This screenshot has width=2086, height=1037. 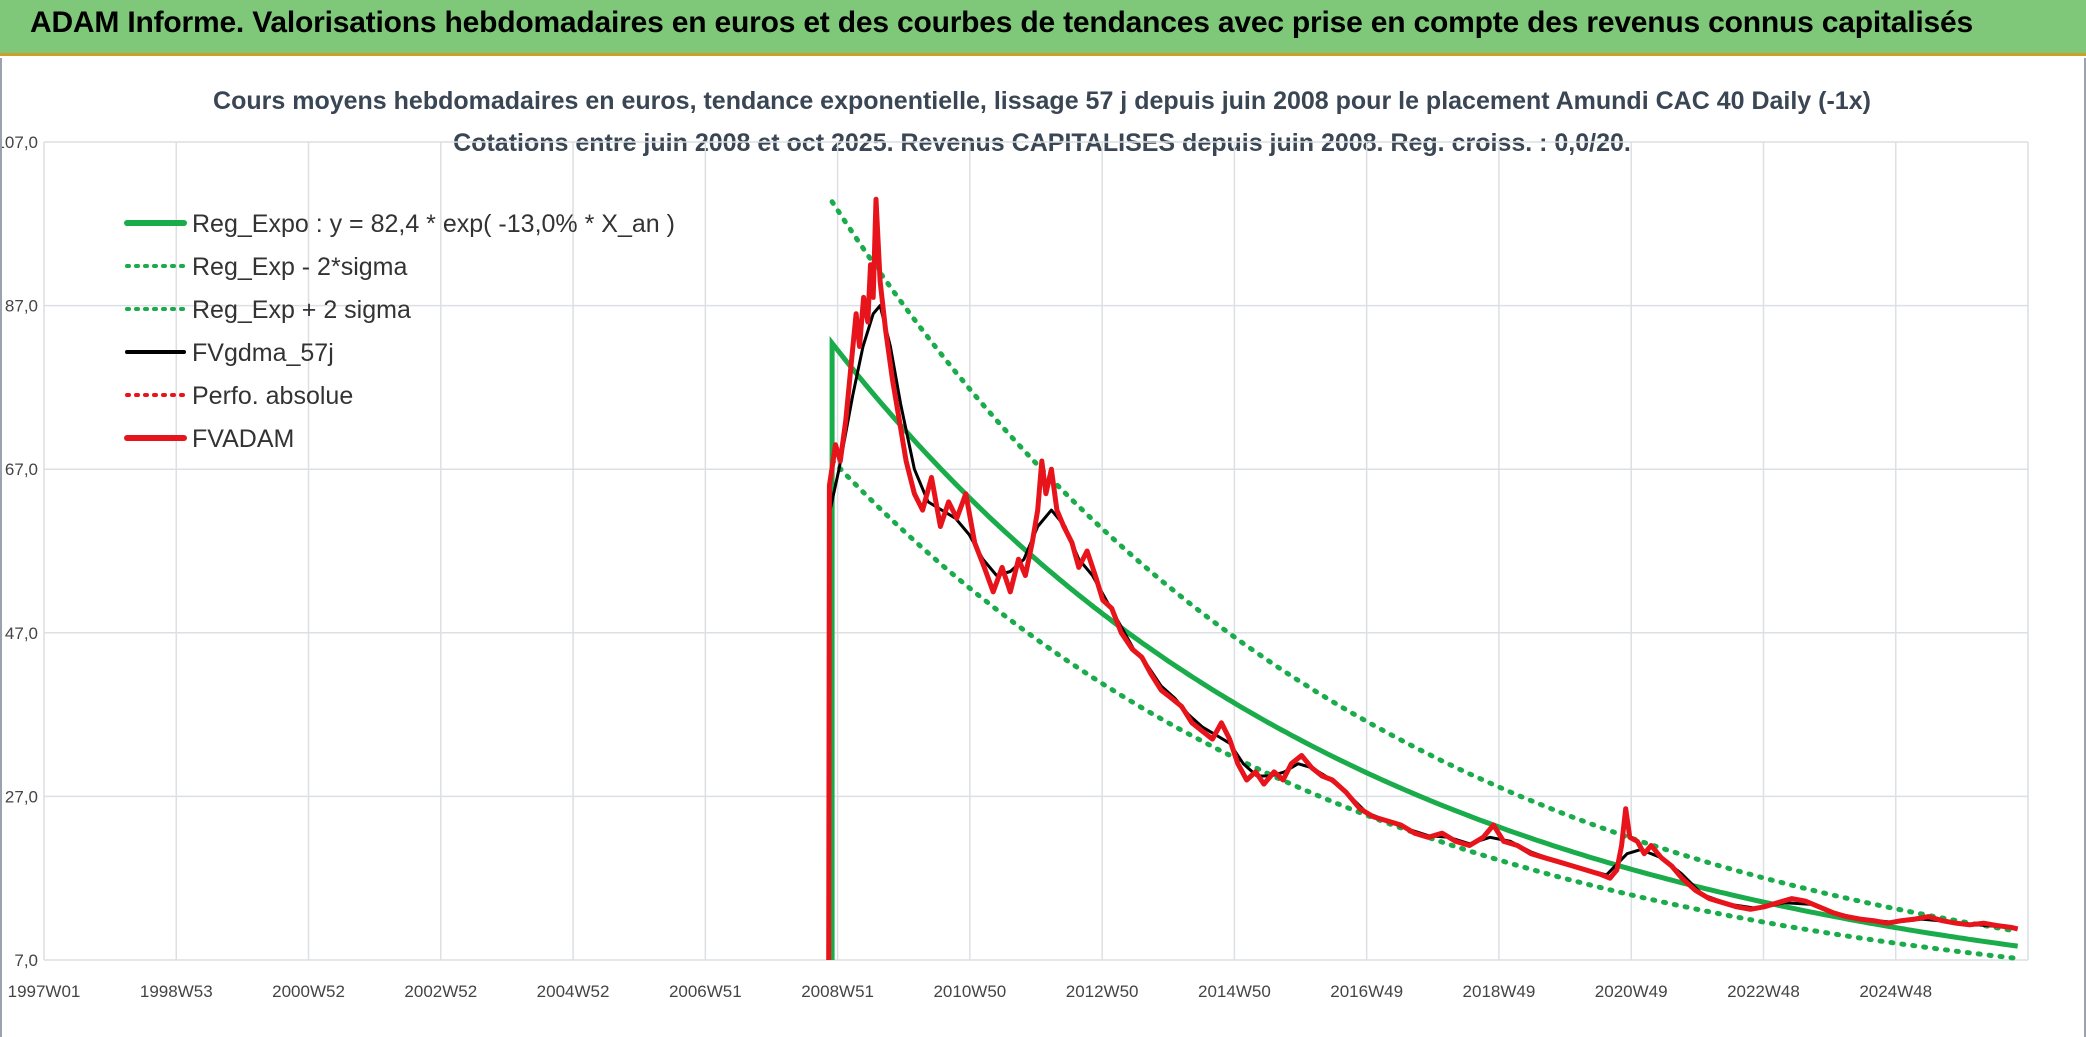 I want to click on legend-label-reg_plus: Reg_Exp + 2 sigma, so click(x=301, y=310).